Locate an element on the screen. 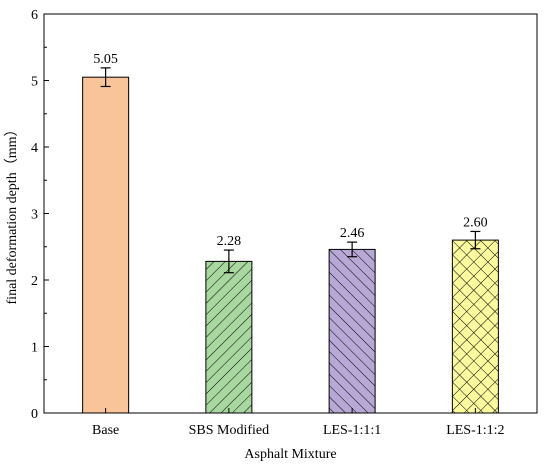 This screenshot has height=467, width=550. y-tick-label-4: 4 is located at coordinates (34, 148).